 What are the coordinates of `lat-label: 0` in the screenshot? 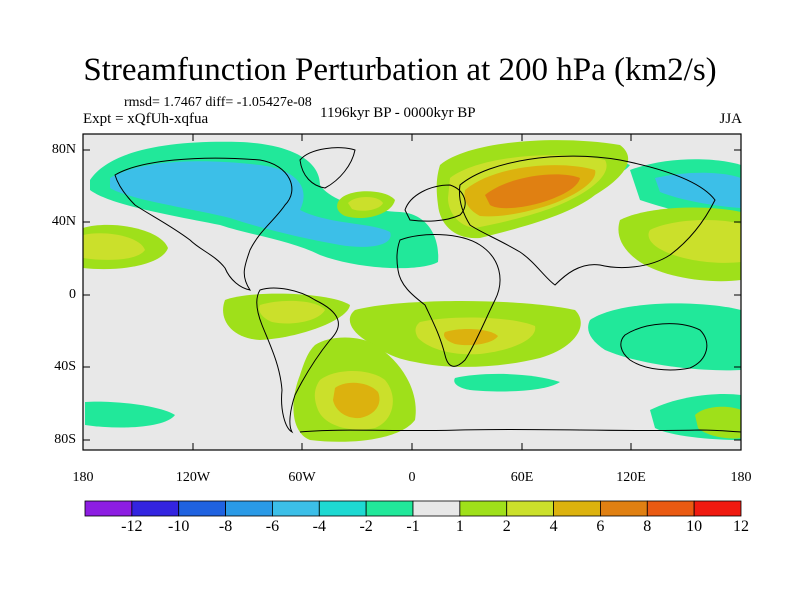 It's located at (72, 294).